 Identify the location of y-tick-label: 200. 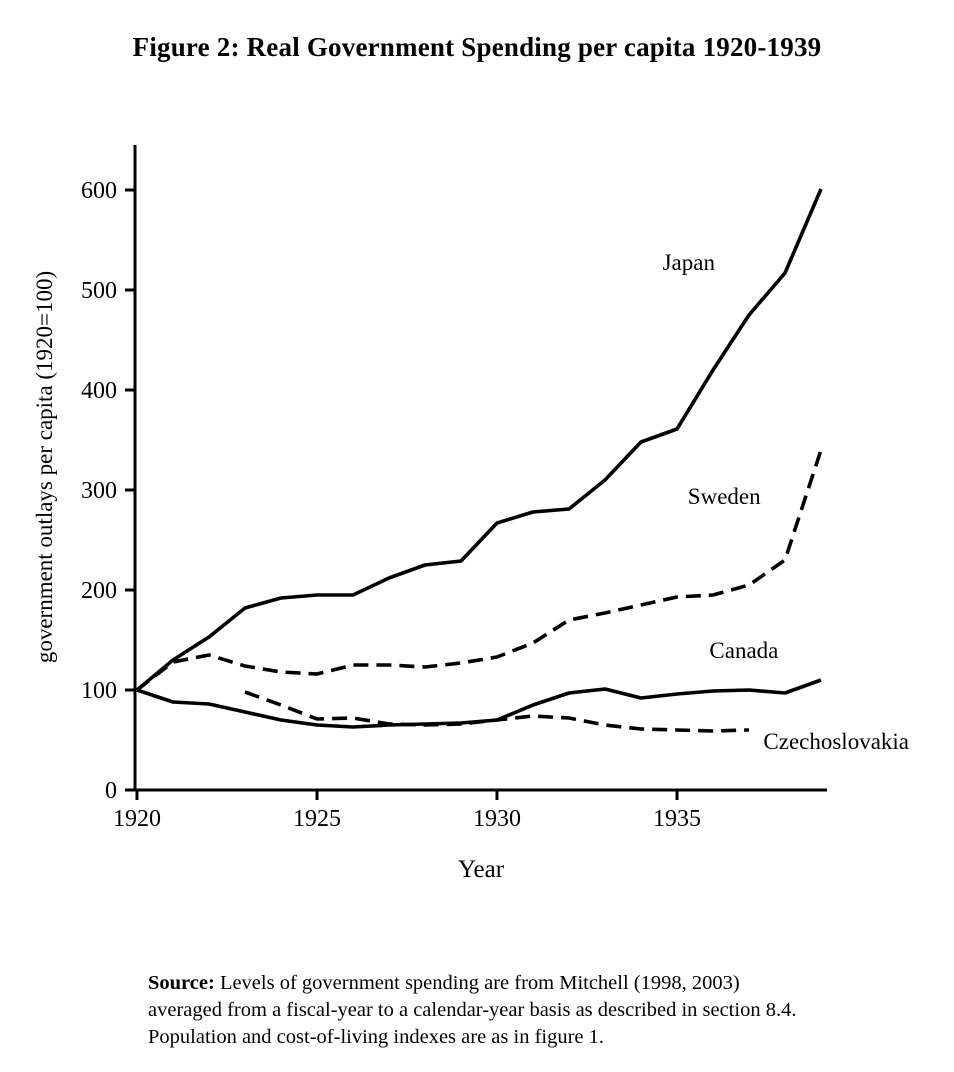
(99, 591).